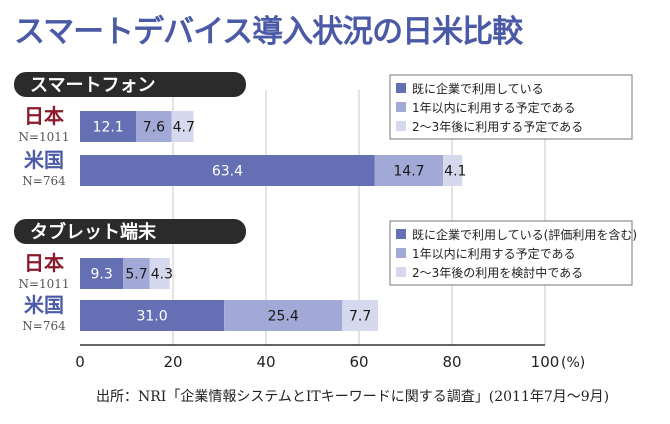 The width and height of the screenshot is (670, 424). What do you see at coordinates (524, 234) in the screenshot?
I see `legend-label: 既に企業で利用している(評価利用を含む)` at bounding box center [524, 234].